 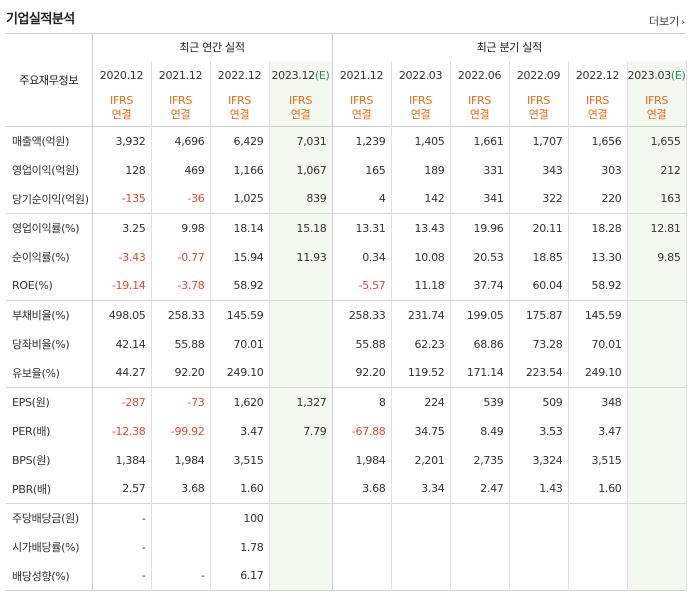 I want to click on table-cell: 220, so click(x=598, y=199).